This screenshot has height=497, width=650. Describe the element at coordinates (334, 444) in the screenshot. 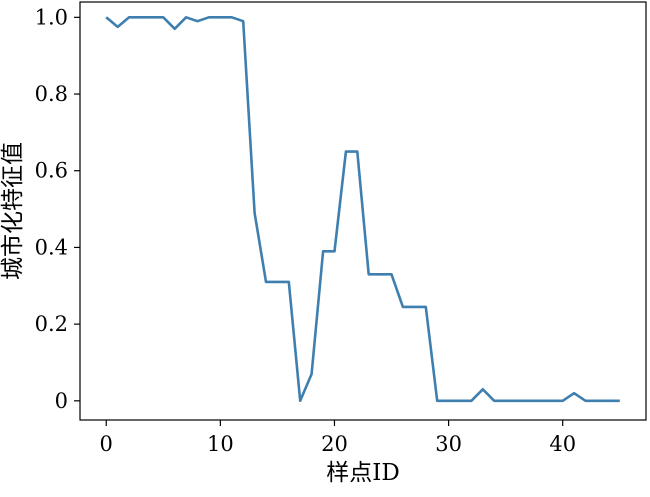

I see `x-tick-label: 20` at that location.